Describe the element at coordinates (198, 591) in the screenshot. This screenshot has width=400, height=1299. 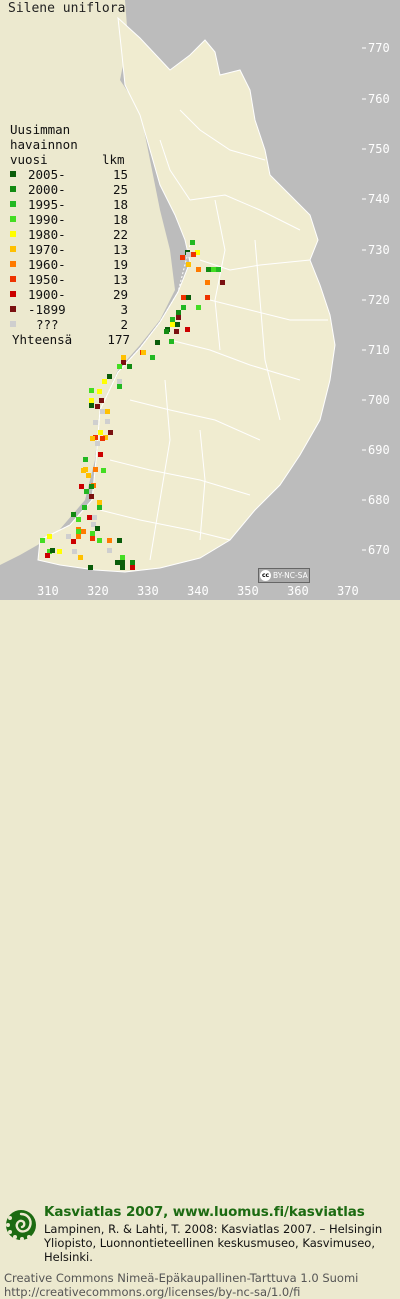
I see `x-tick-label: 340` at that location.